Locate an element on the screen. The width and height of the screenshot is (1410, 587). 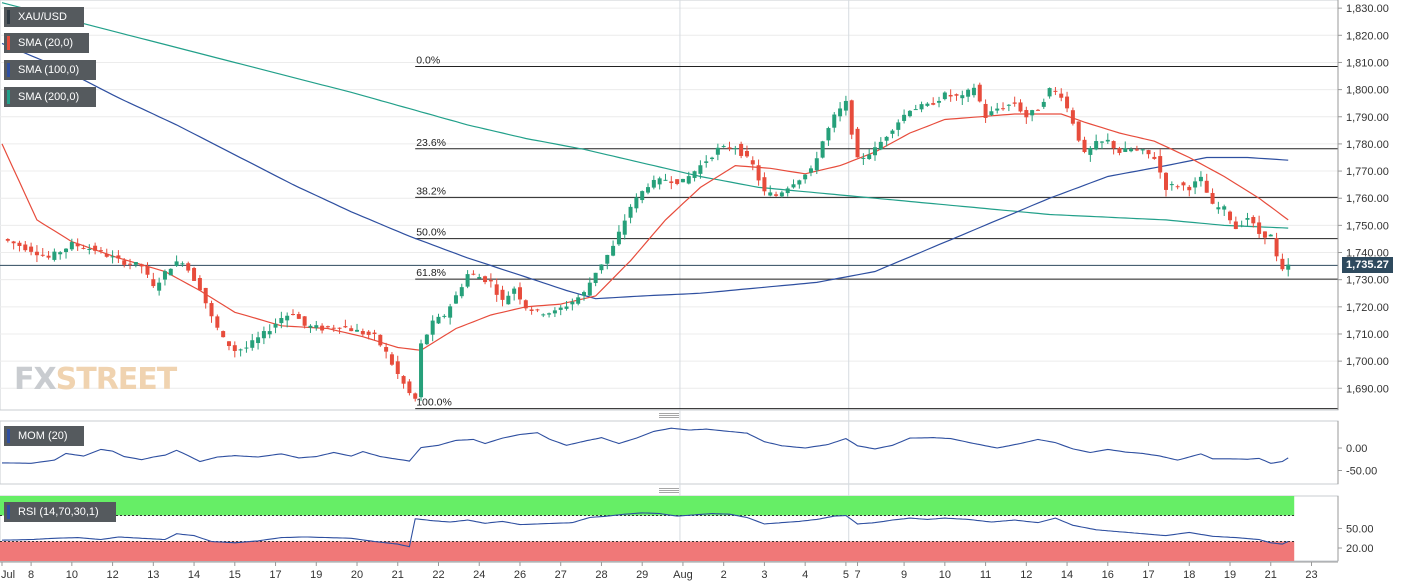
time-axis-label: 23 is located at coordinates (1311, 575).